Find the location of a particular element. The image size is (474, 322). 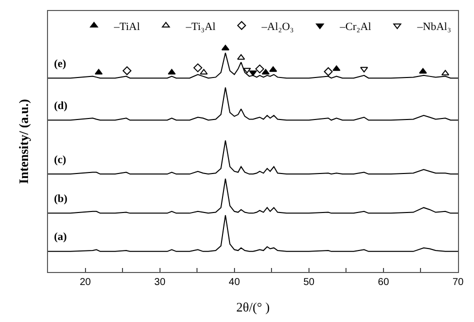

series-label: (e) is located at coordinates (60, 64).